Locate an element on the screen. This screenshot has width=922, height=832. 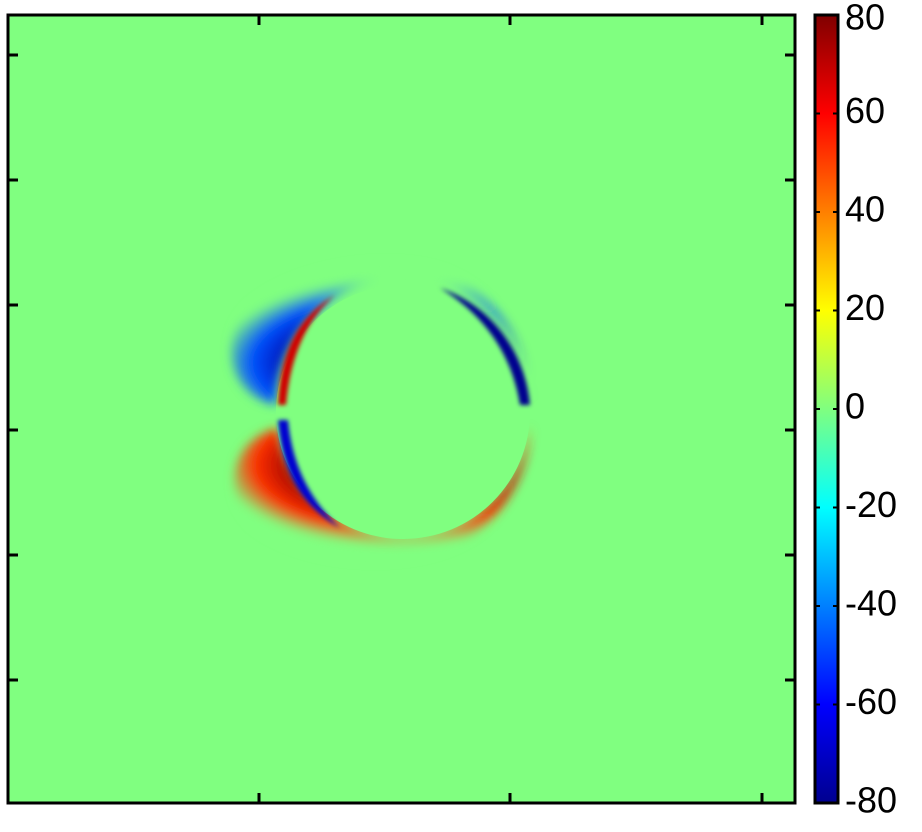
inner-positive-rim is located at coordinates (306, 350).